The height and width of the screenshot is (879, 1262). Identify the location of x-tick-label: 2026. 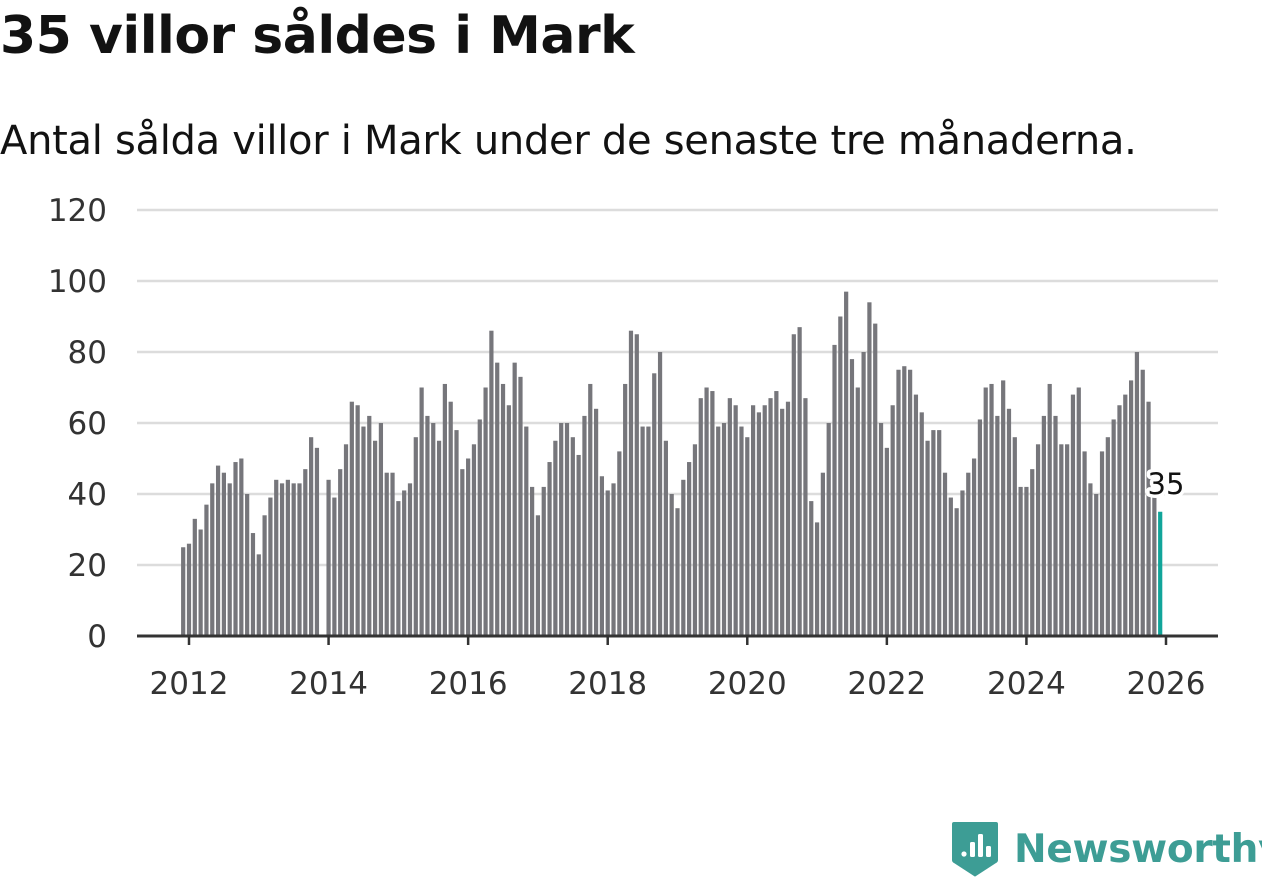
(1166, 684).